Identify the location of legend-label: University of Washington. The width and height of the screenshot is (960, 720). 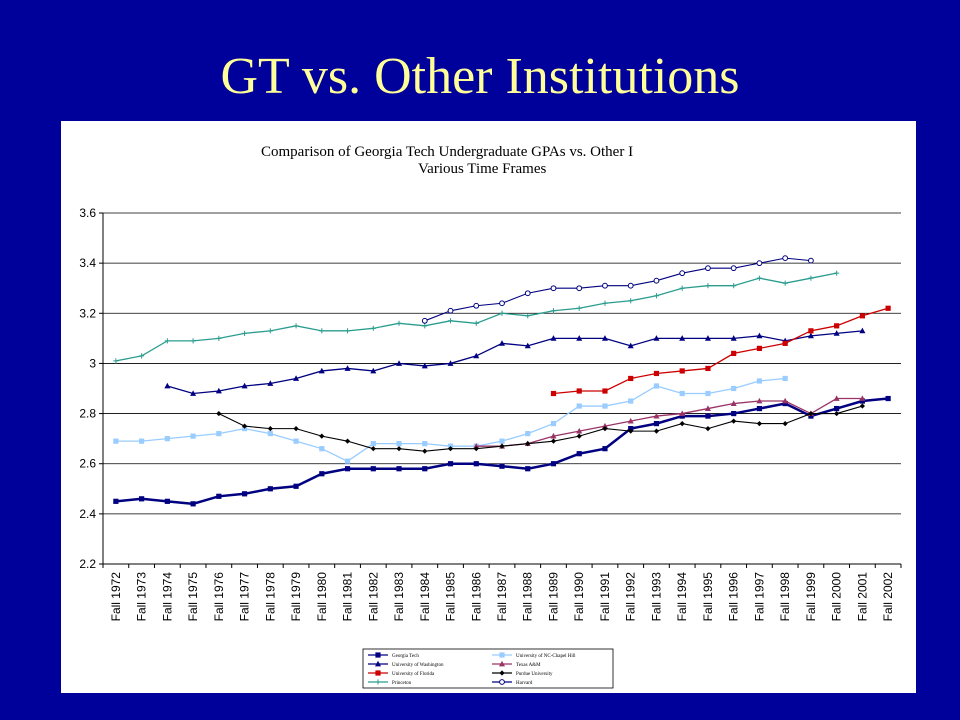
(418, 665).